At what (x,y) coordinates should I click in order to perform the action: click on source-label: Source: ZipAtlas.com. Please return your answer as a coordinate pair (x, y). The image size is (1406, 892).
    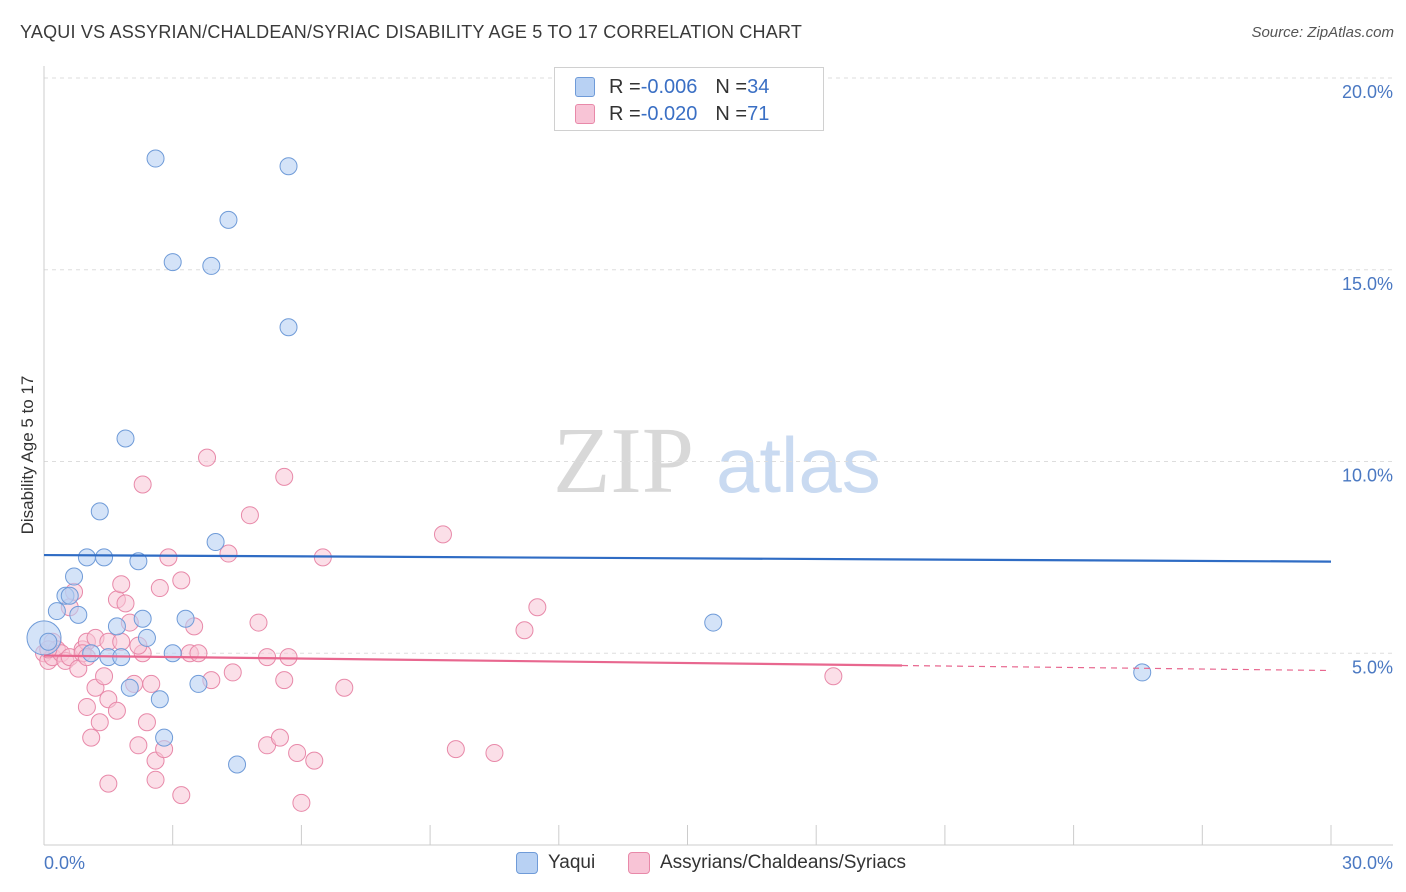
    Looking at the image, I should click on (1322, 32).